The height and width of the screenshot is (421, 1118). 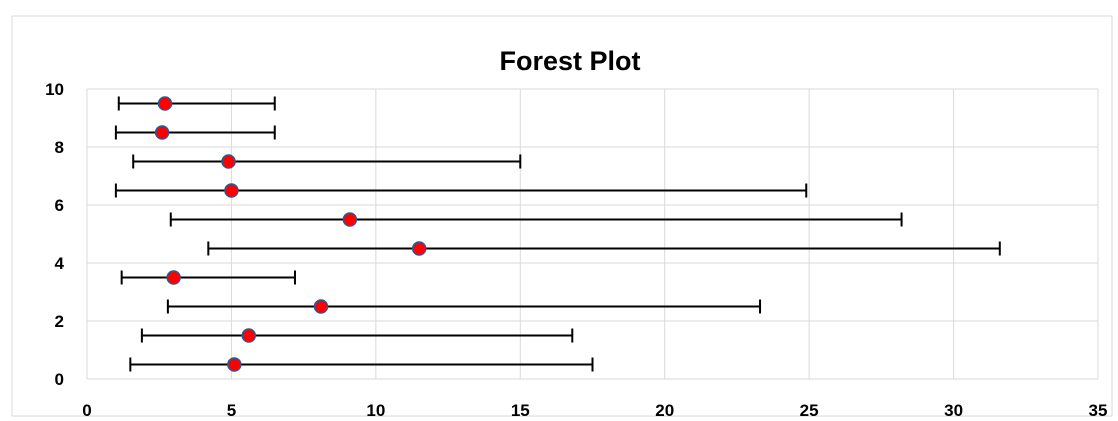 What do you see at coordinates (520, 410) in the screenshot?
I see `x-tick-label-15: 15` at bounding box center [520, 410].